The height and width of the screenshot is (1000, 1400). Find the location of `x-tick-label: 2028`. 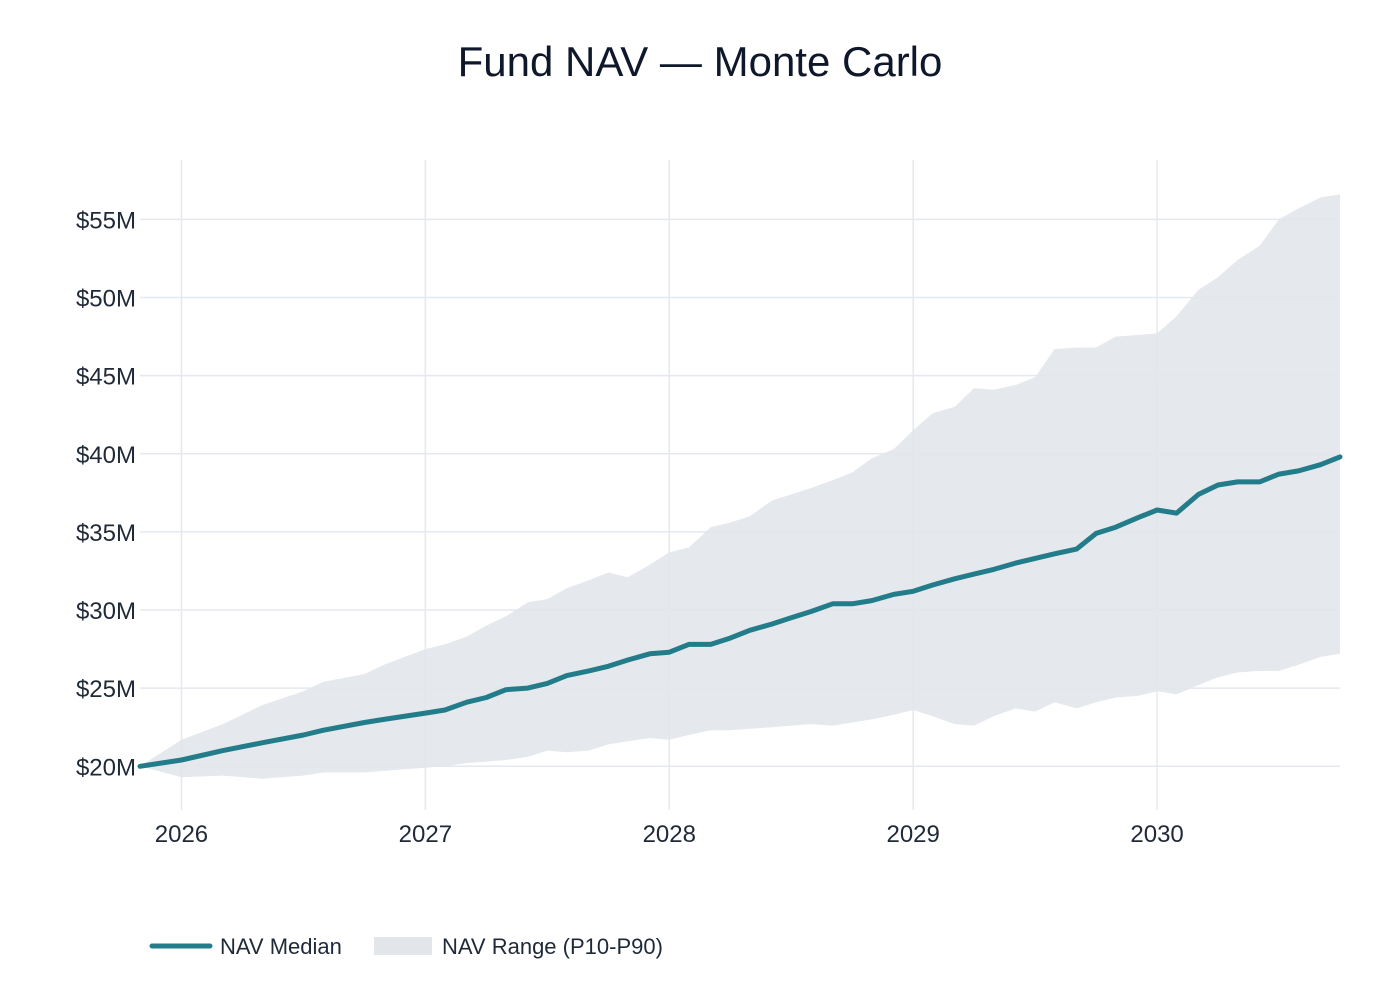

x-tick-label: 2028 is located at coordinates (669, 834).